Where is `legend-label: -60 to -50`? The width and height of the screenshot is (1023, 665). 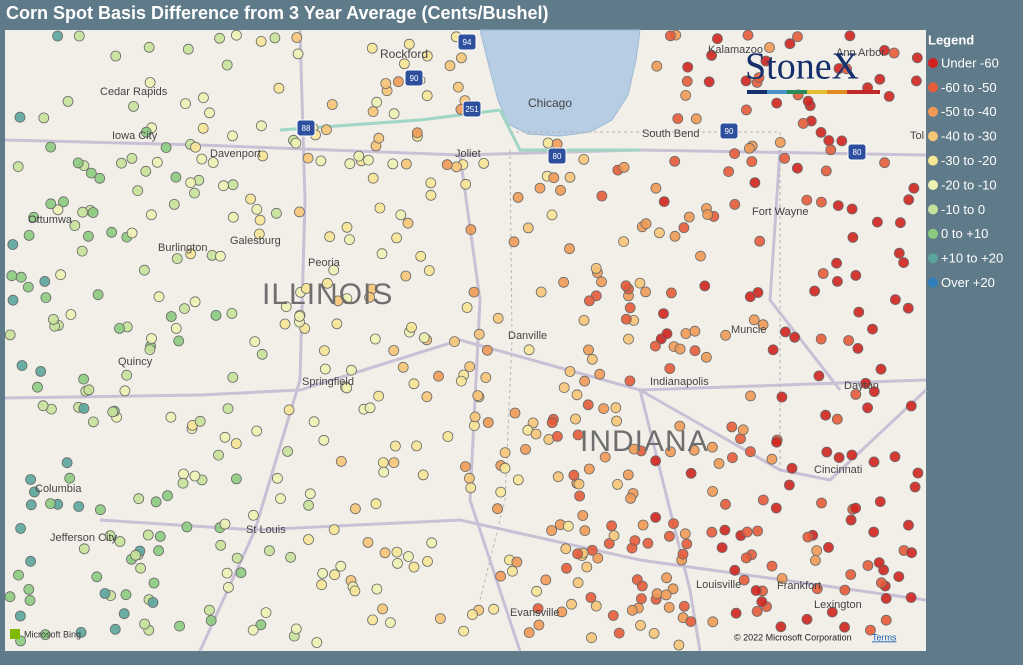 legend-label: -60 to -50 is located at coordinates (969, 87).